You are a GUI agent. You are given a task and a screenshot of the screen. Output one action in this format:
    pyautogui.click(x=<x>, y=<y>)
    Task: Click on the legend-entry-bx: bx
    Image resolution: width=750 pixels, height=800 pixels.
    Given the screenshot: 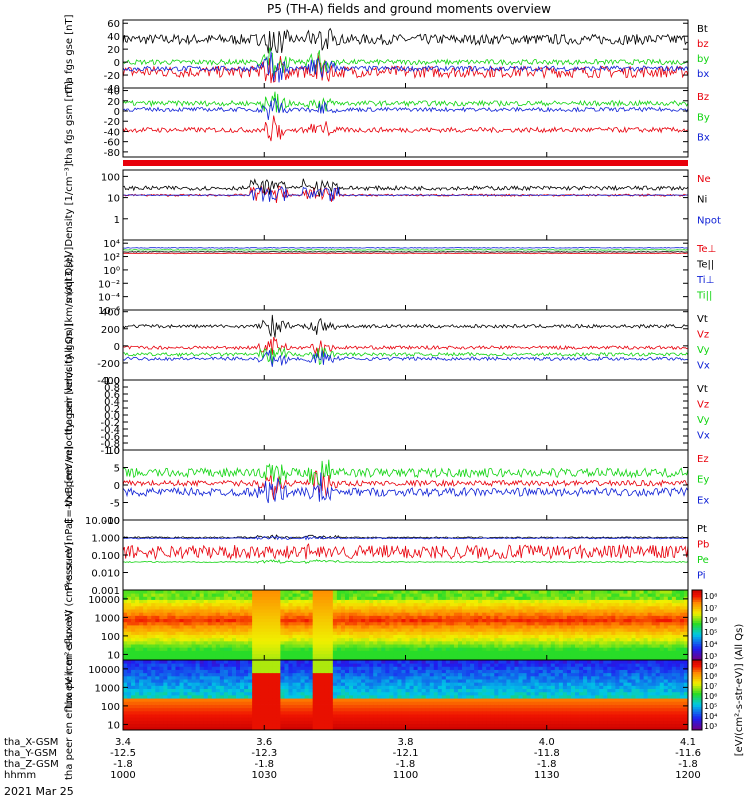 What is the action you would take?
    pyautogui.click(x=703, y=74)
    